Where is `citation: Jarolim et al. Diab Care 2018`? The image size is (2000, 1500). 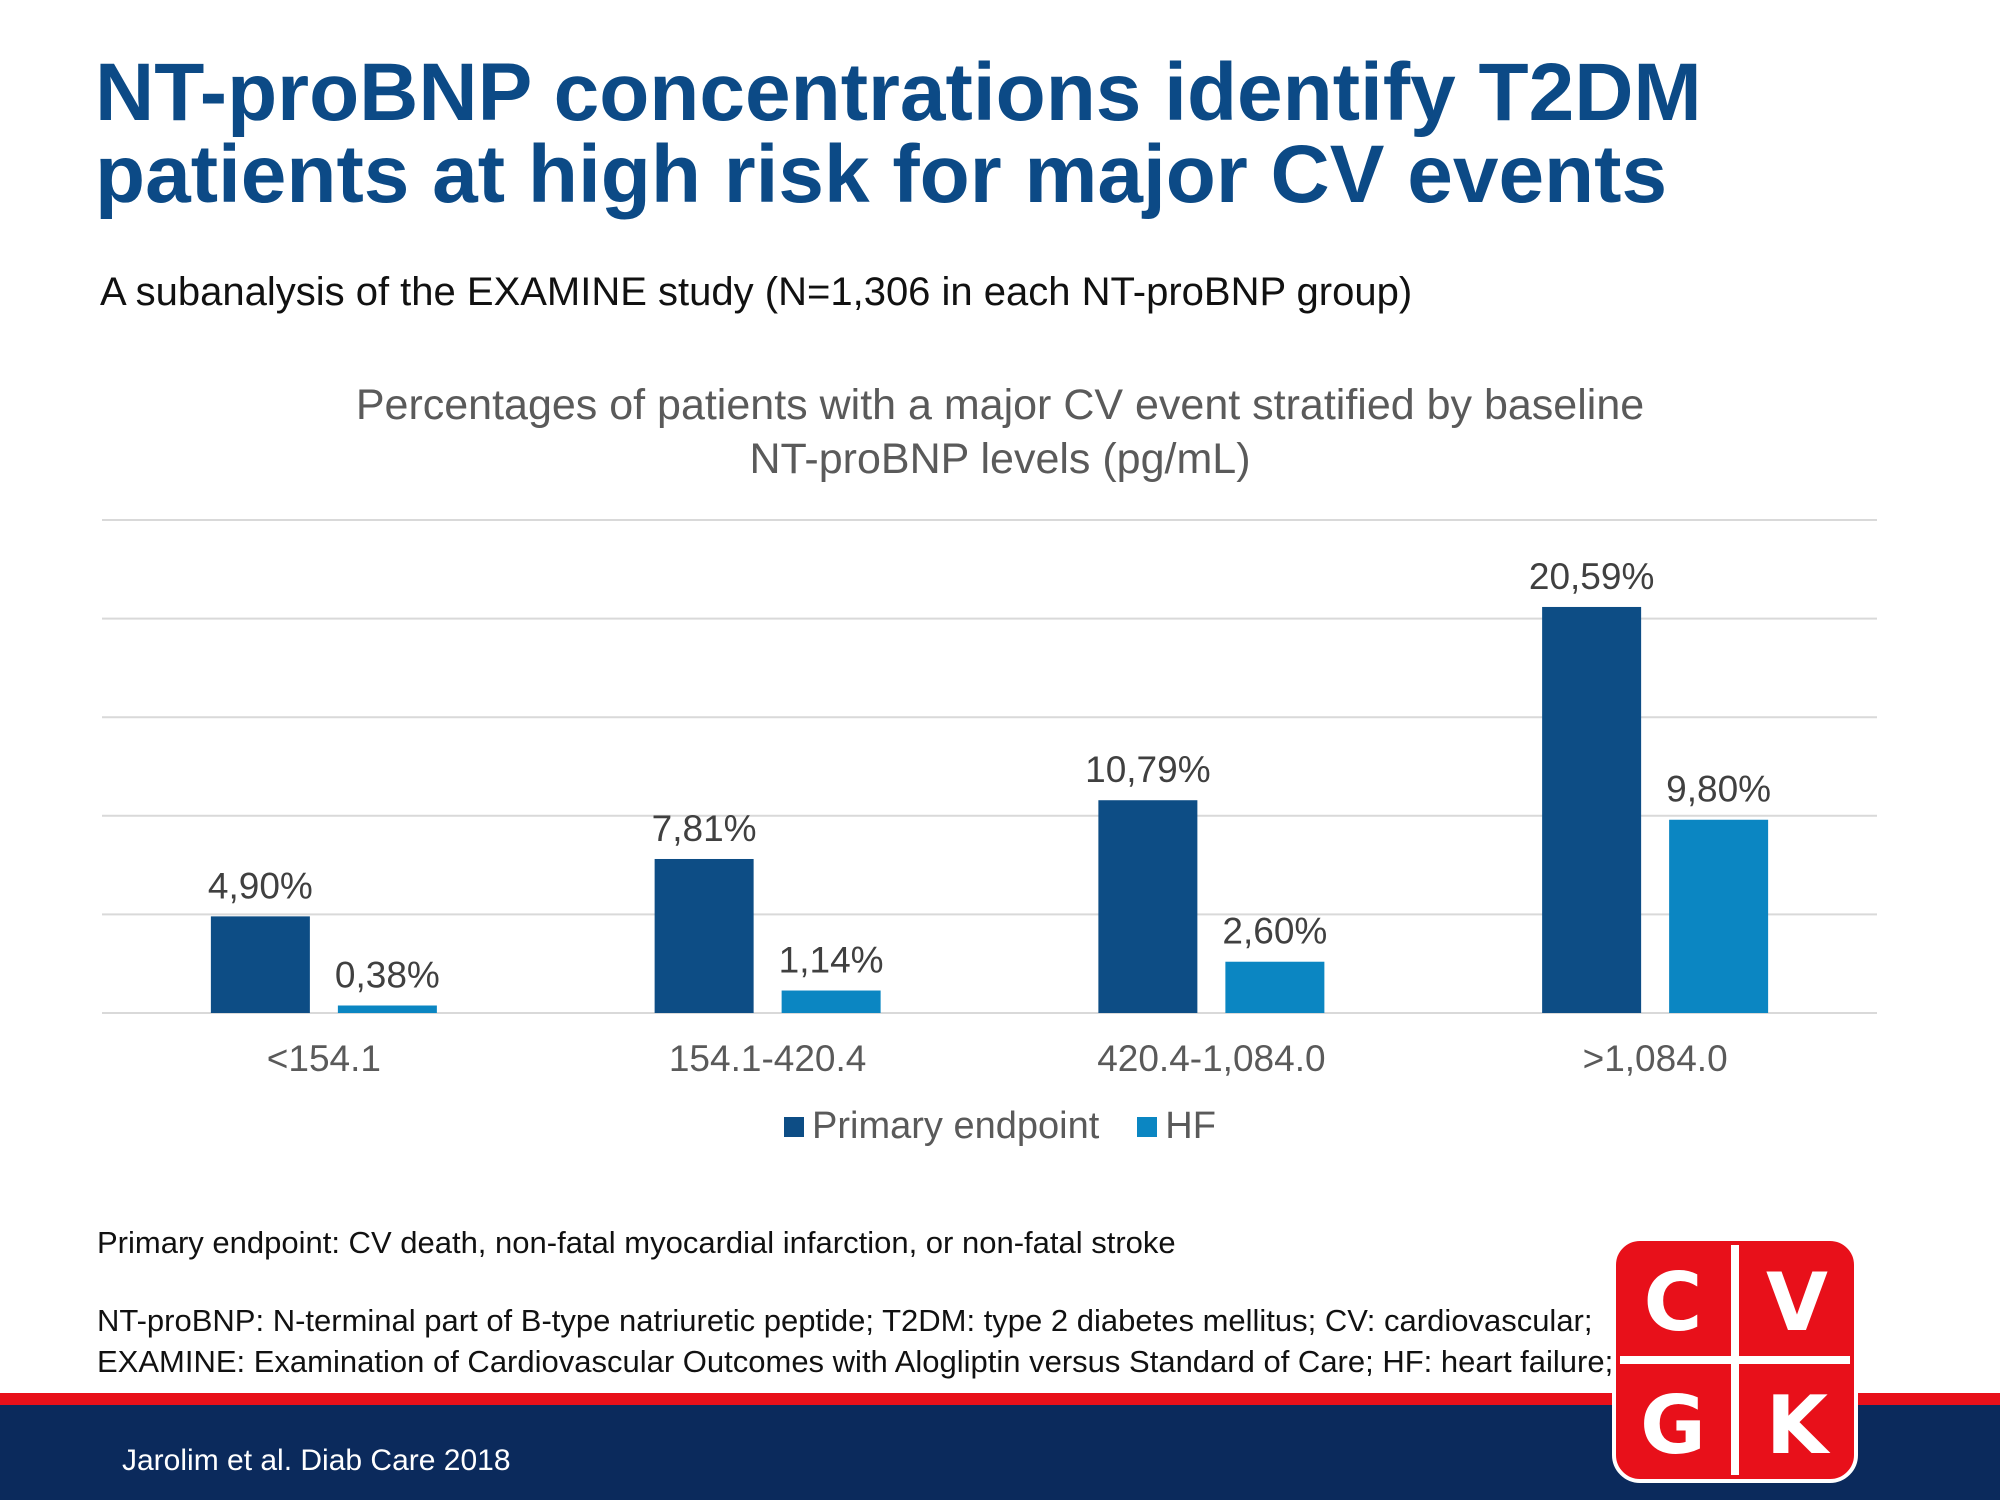 citation: Jarolim et al. Diab Care 2018 is located at coordinates (316, 1460).